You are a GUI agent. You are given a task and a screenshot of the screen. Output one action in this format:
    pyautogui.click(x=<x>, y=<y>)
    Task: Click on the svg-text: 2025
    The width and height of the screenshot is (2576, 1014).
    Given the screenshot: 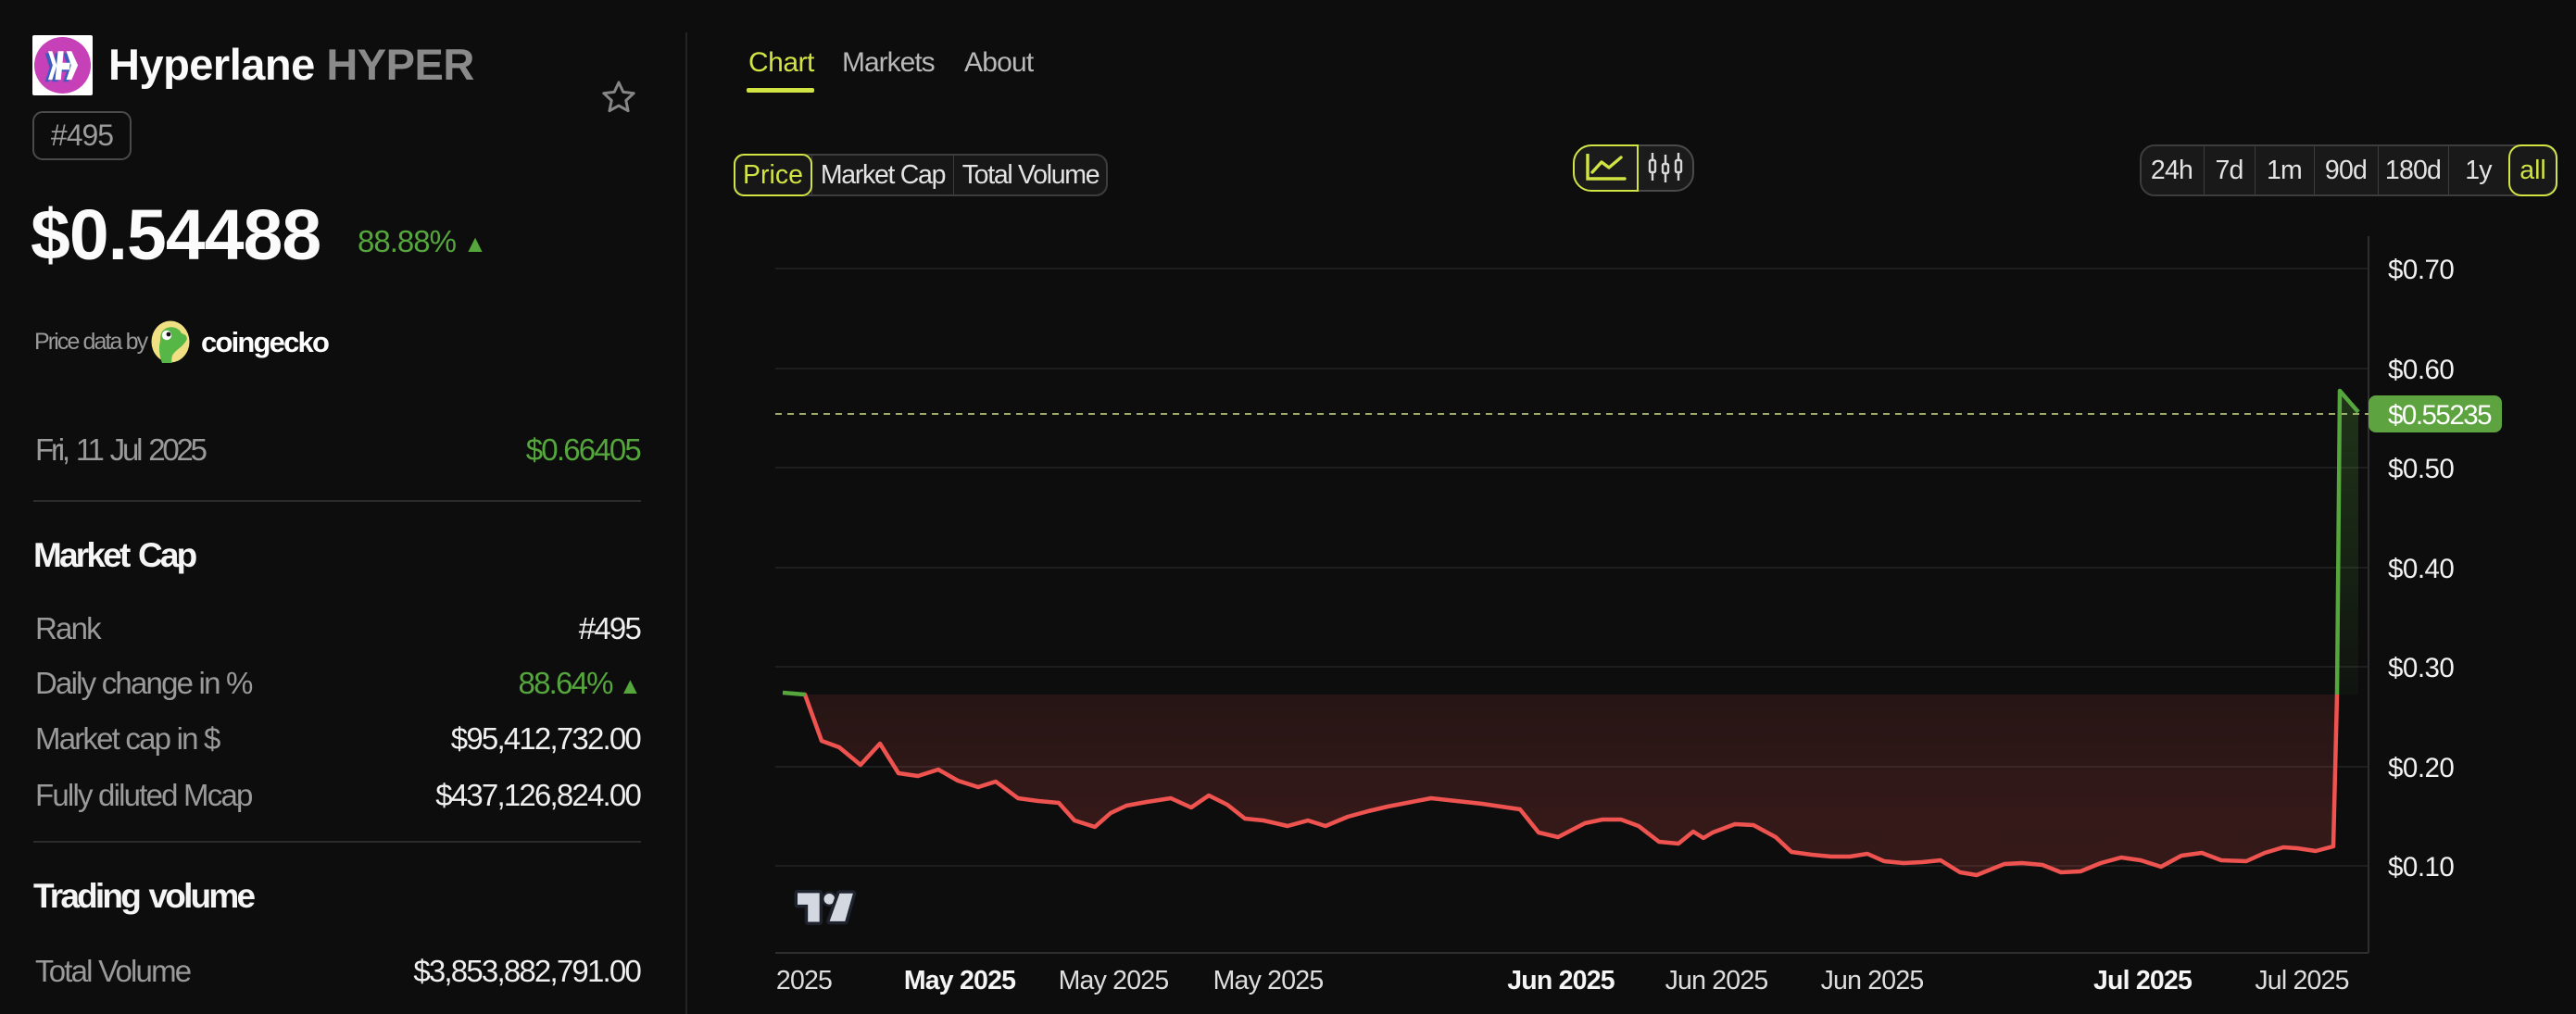 What is the action you would take?
    pyautogui.click(x=804, y=981)
    